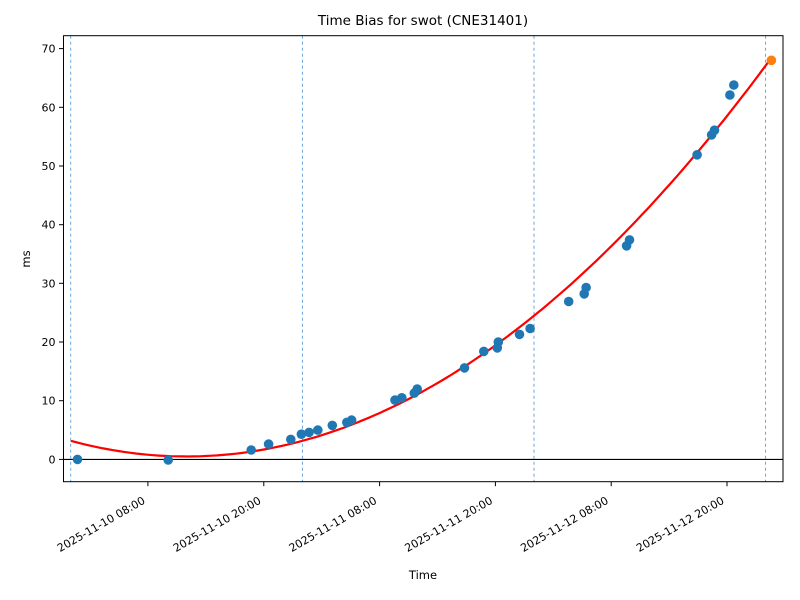 The height and width of the screenshot is (600, 800). I want to click on x-tick-label: 2025-11-11 08:00, so click(333, 524).